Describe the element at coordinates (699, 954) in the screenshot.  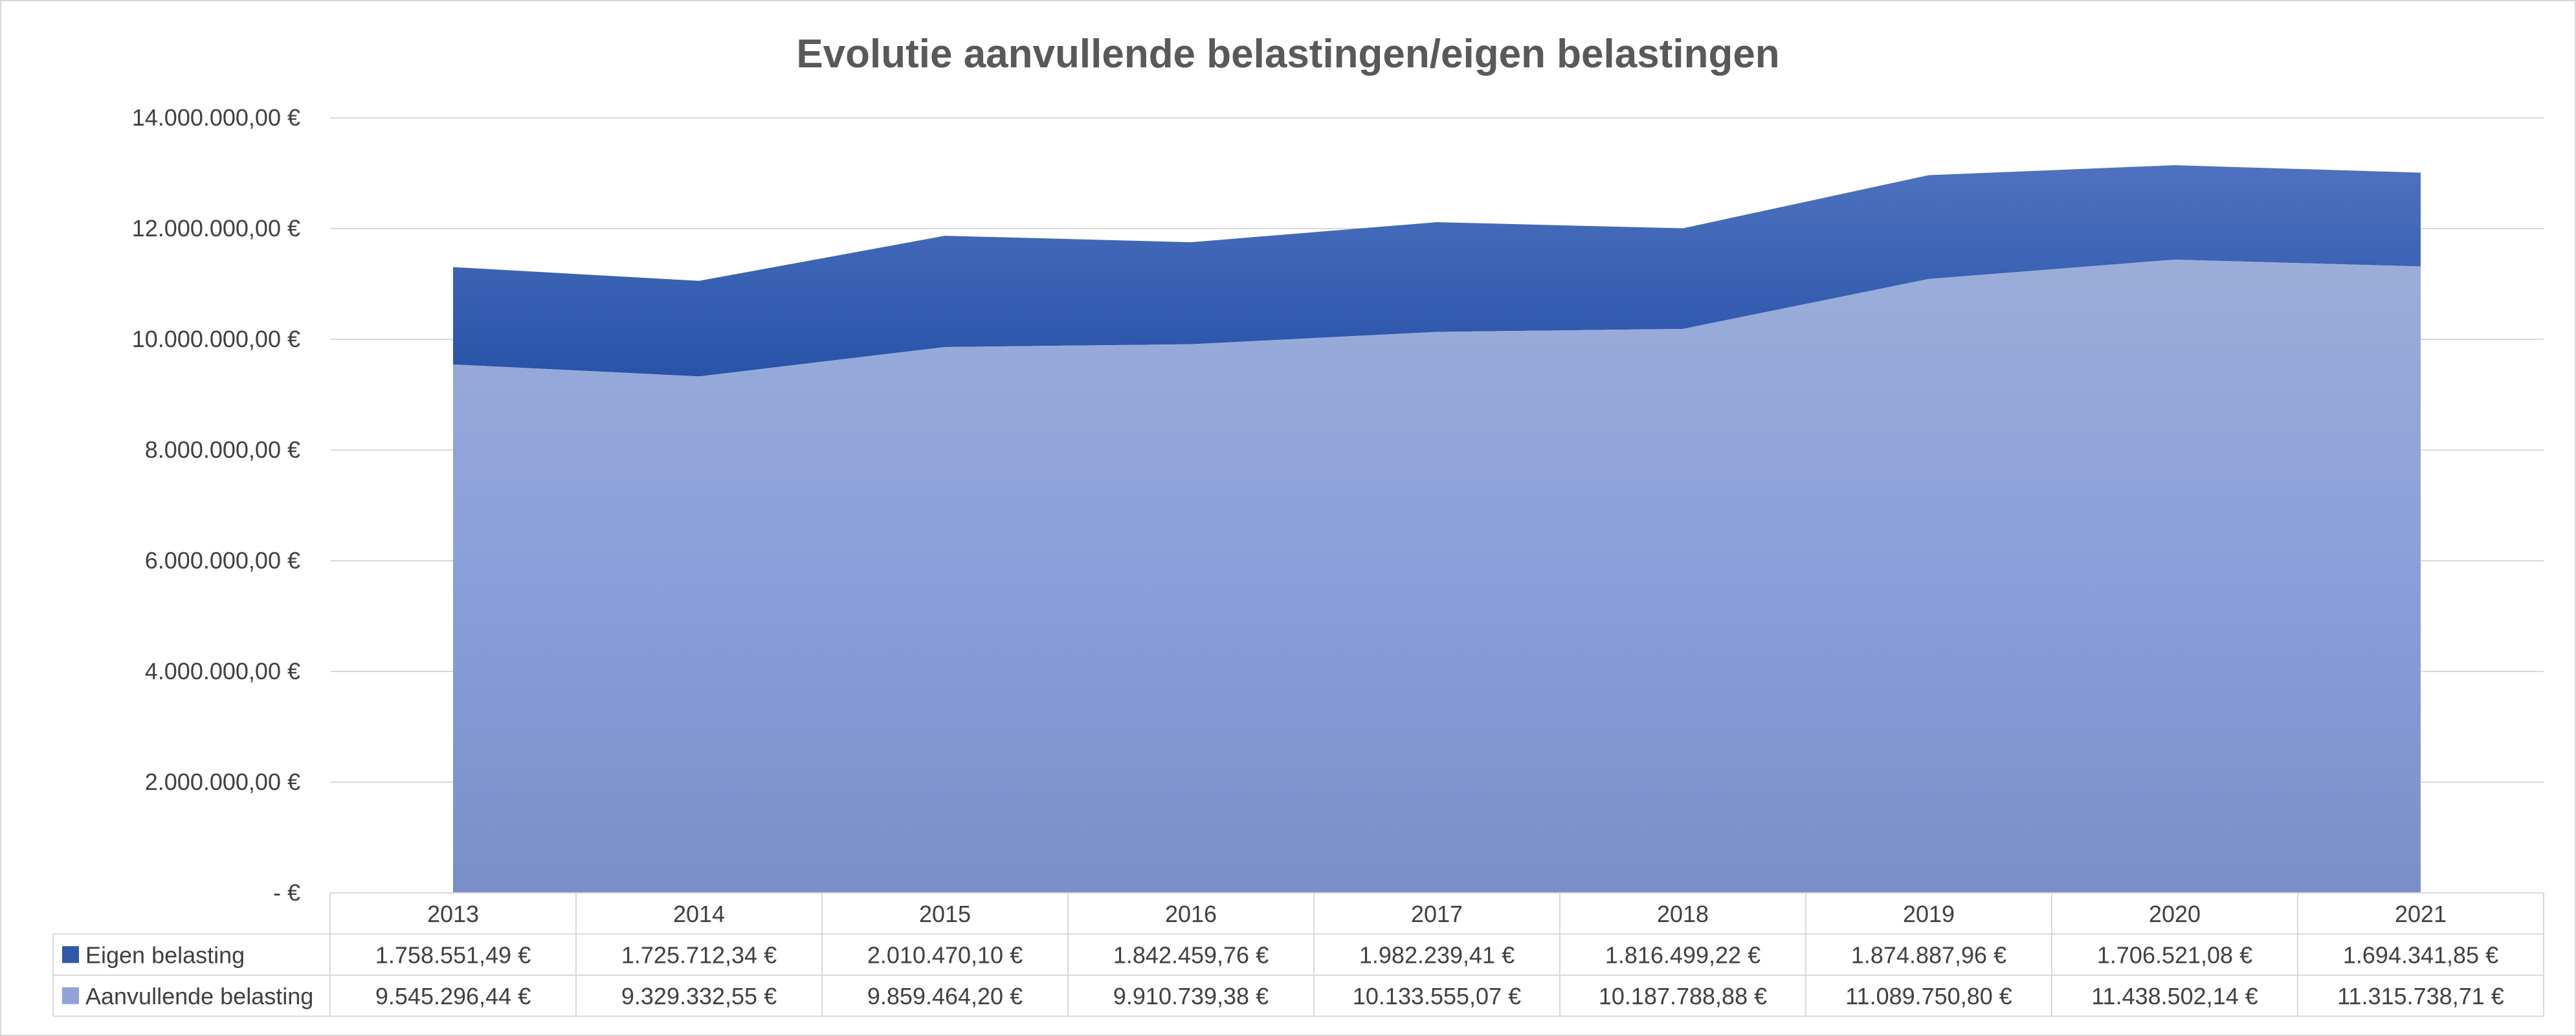
I see `data-table-value: 1.725.712,34 €` at that location.